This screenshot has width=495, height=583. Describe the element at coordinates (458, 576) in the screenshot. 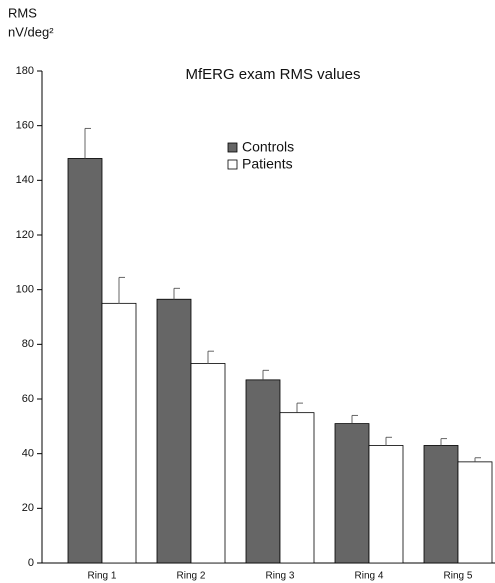

I see `x-tick-label: Ring 5` at that location.